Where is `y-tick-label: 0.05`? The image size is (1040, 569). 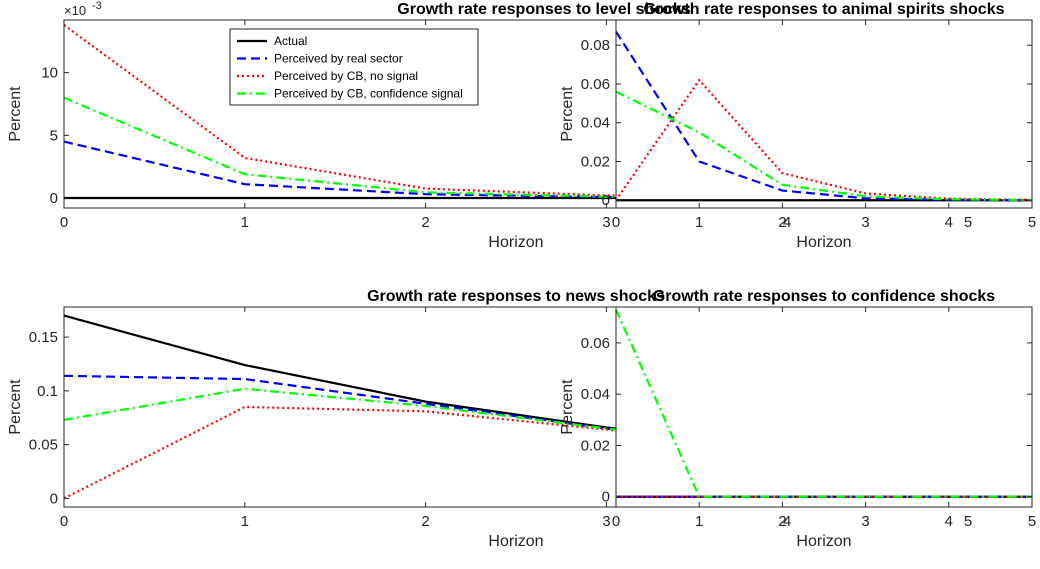
y-tick-label: 0.05 is located at coordinates (43, 445).